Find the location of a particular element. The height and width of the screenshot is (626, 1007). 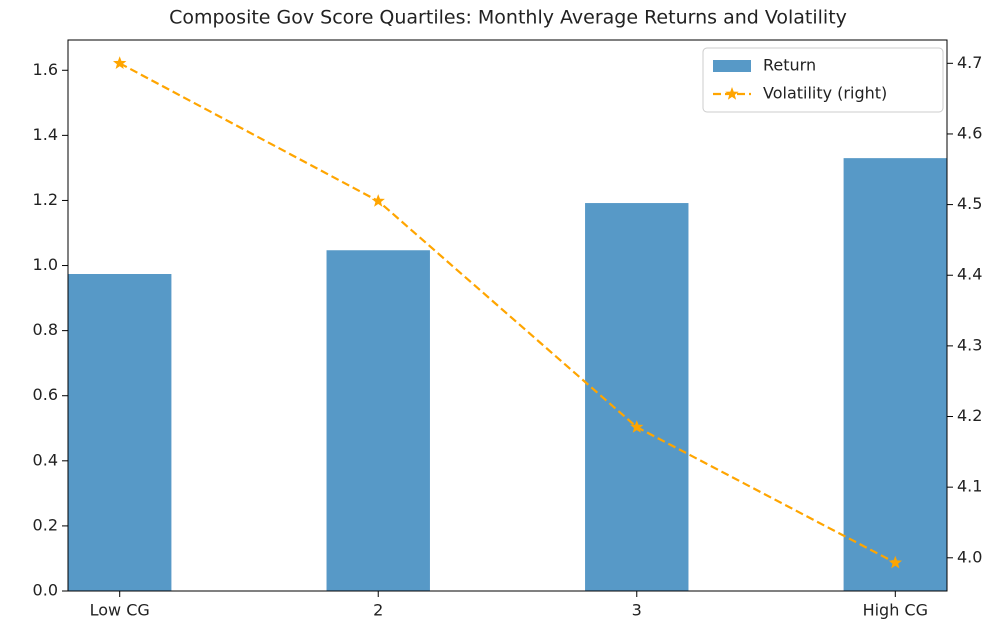

x-tick-label: Low CG is located at coordinates (120, 610).